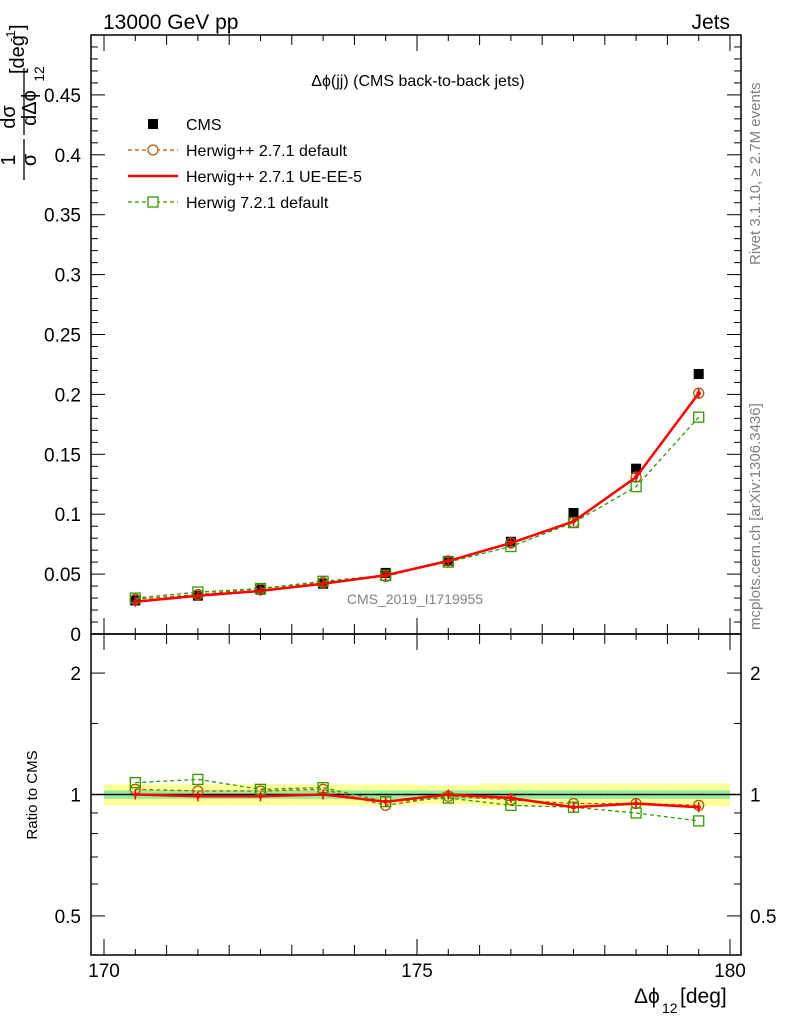 Image resolution: width=786 pixels, height=1024 pixels. Describe the element at coordinates (62, 216) in the screenshot. I see `y-tick-label: 0.35` at that location.